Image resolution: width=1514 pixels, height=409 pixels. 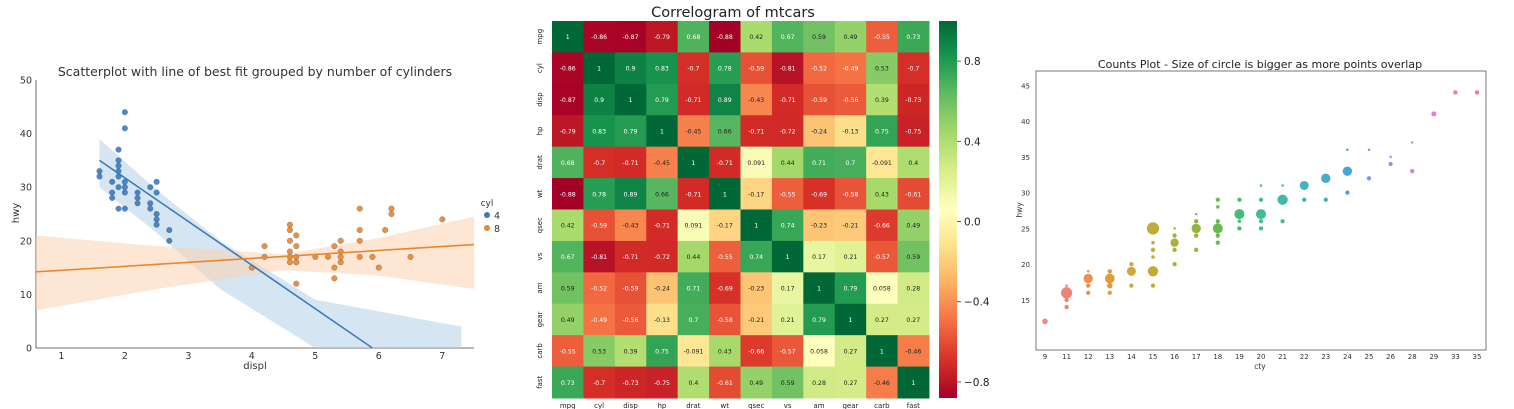 I want to click on cell-value-label: 0.17, so click(x=819, y=257).